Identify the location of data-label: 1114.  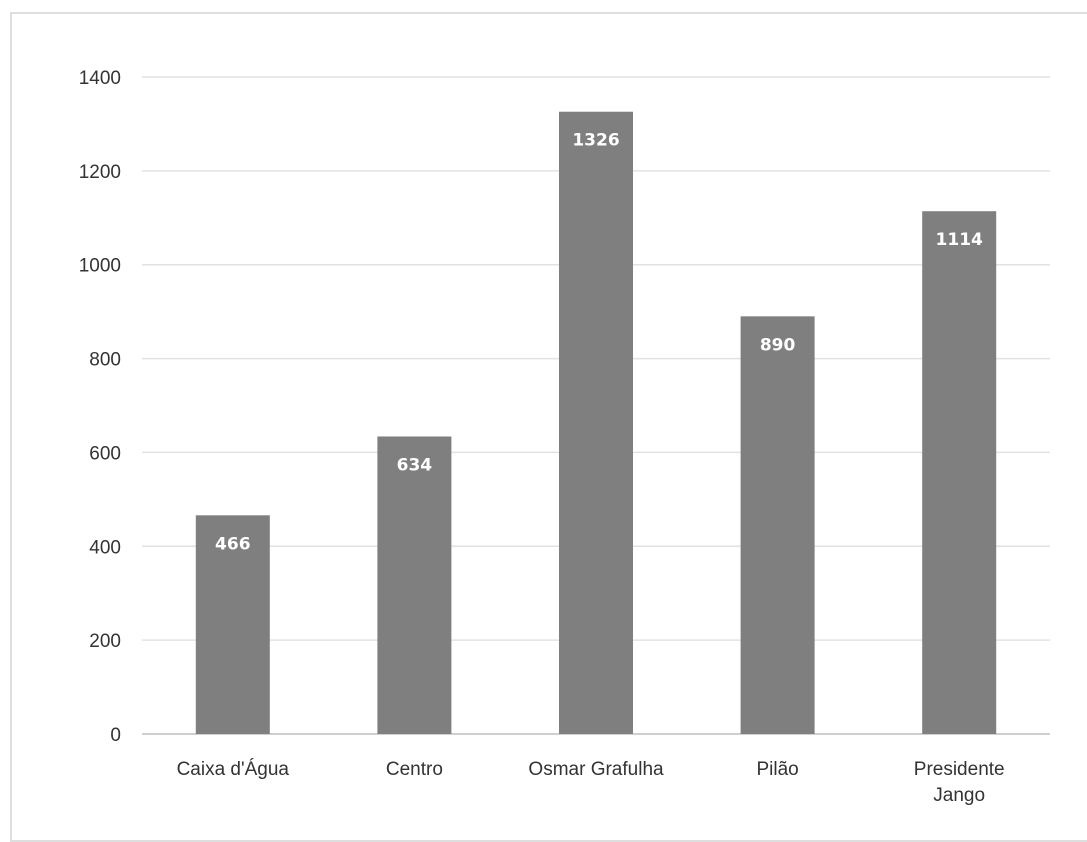
(959, 240).